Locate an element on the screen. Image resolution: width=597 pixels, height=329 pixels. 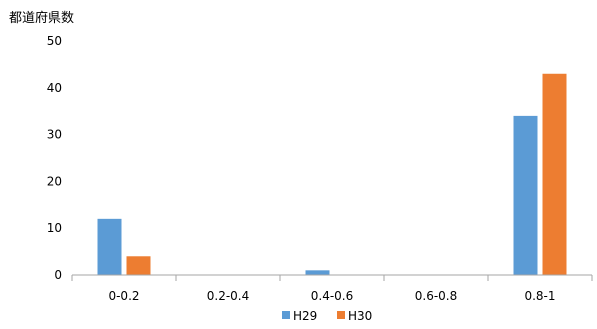
y-tick-label: 50 is located at coordinates (54, 41).